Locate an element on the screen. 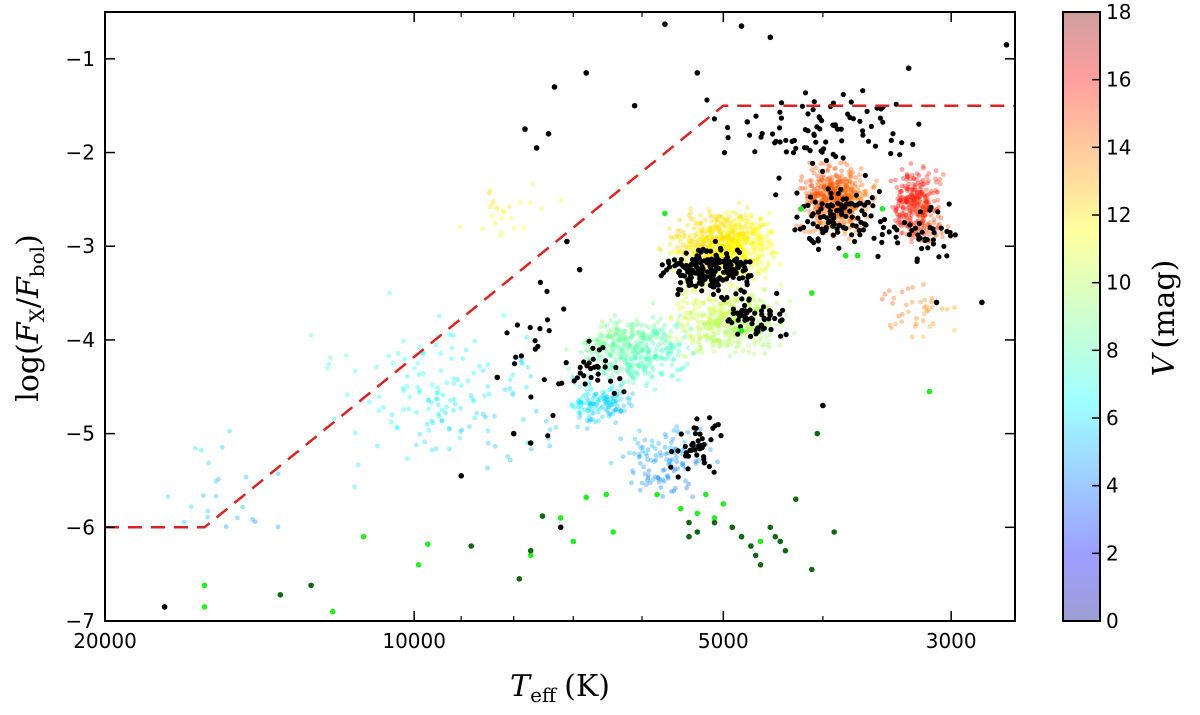 The image size is (1200, 715). y-tick-label: −5 is located at coordinates (80, 434).